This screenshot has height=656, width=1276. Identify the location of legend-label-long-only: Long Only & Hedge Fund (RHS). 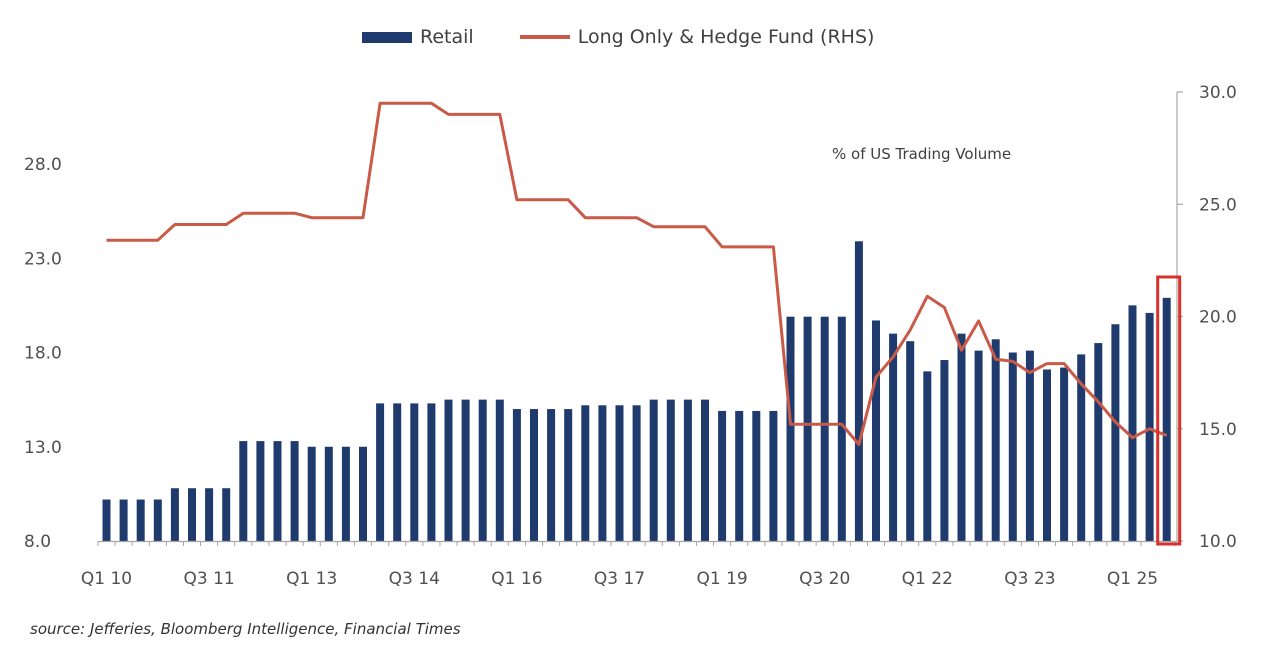
(726, 37).